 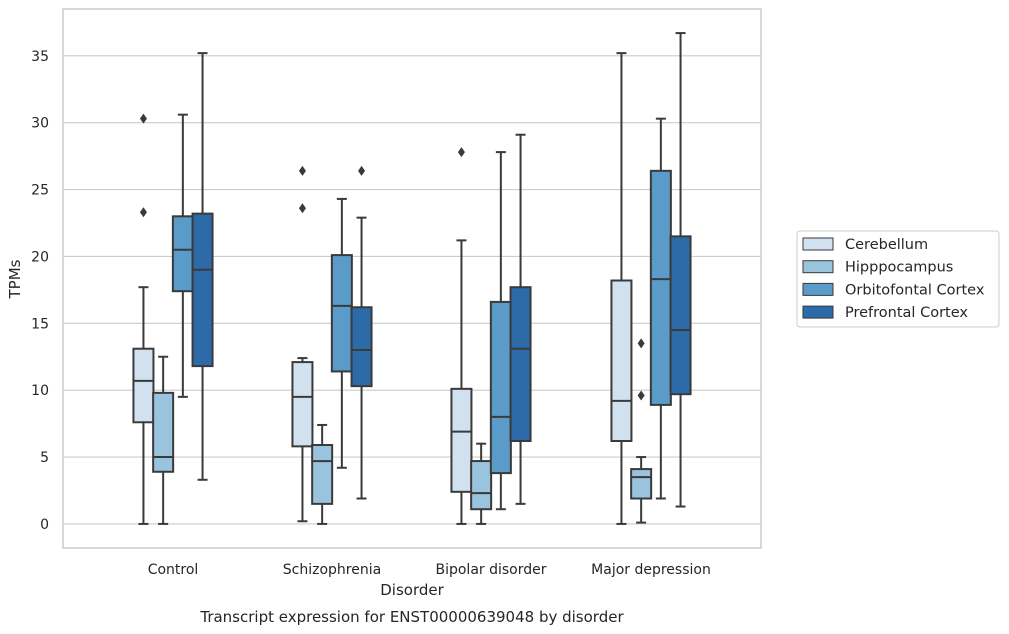 I want to click on y-tick-label: 5, so click(x=44, y=458).